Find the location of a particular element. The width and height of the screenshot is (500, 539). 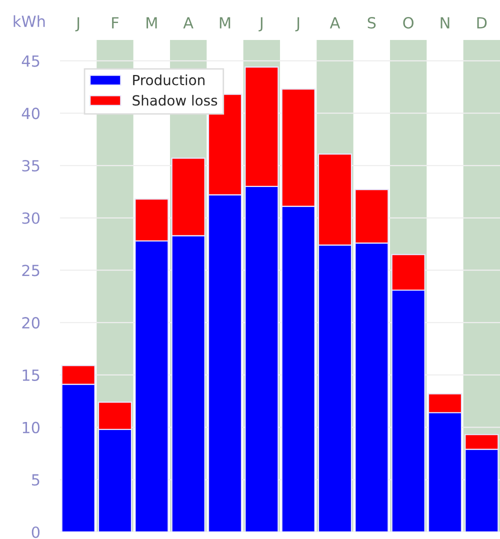

y-tick-label: 45 is located at coordinates (31, 61).